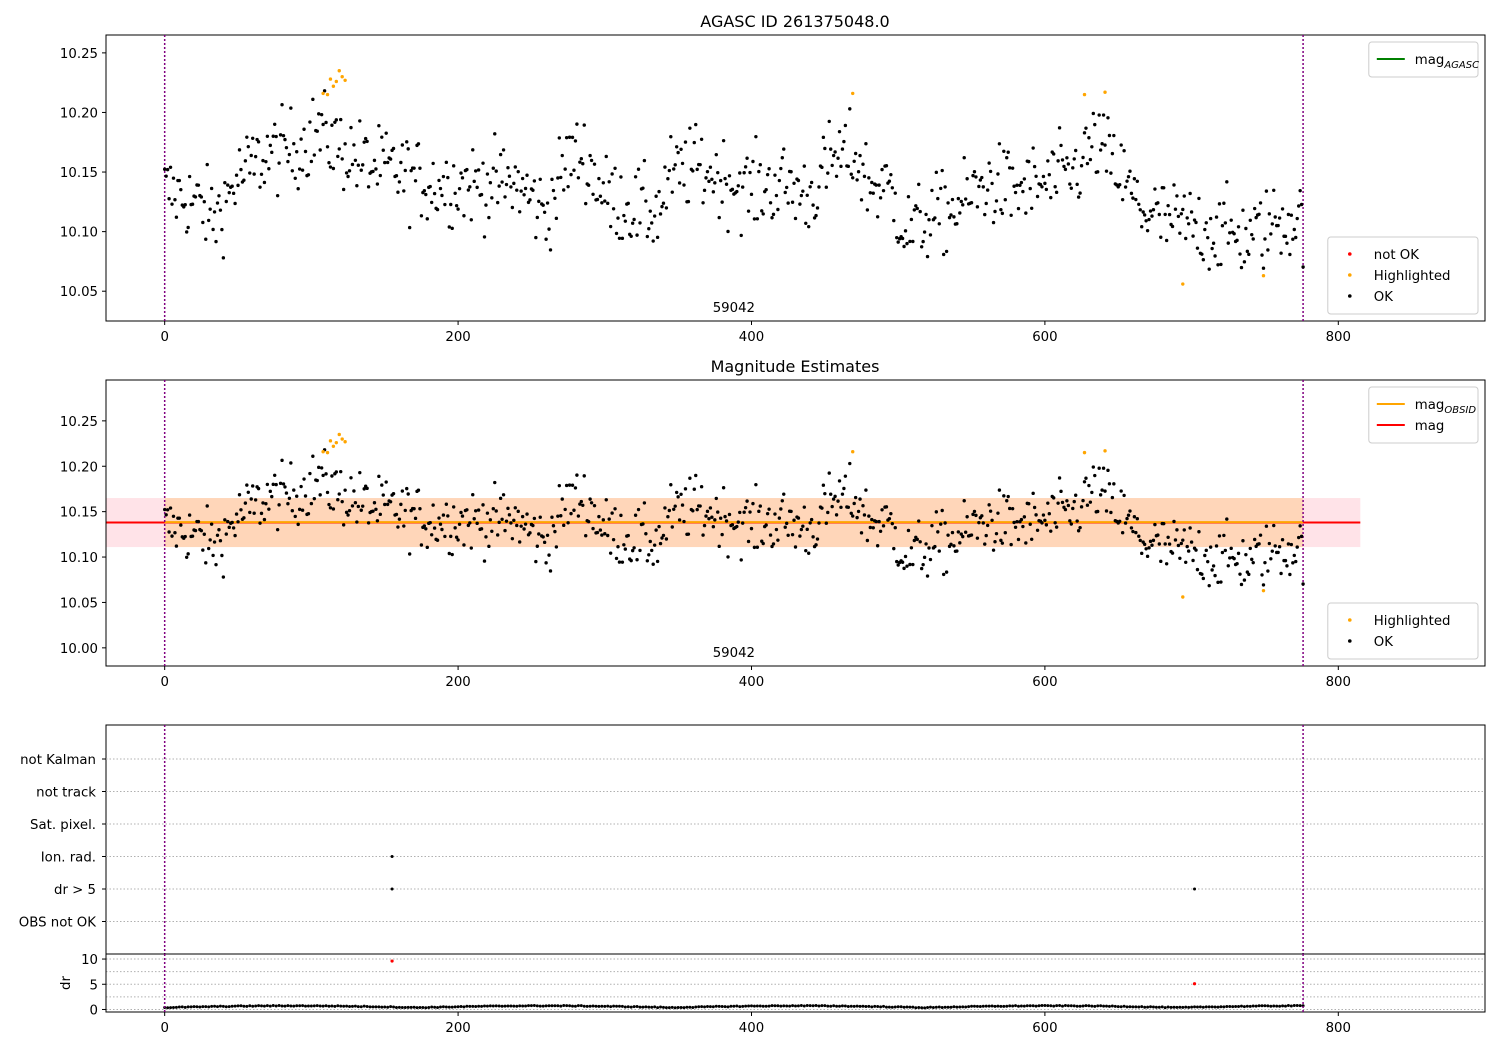 The height and width of the screenshot is (1050, 1500). What do you see at coordinates (734, 308) in the screenshot?
I see `obsid-annotation: 59042` at bounding box center [734, 308].